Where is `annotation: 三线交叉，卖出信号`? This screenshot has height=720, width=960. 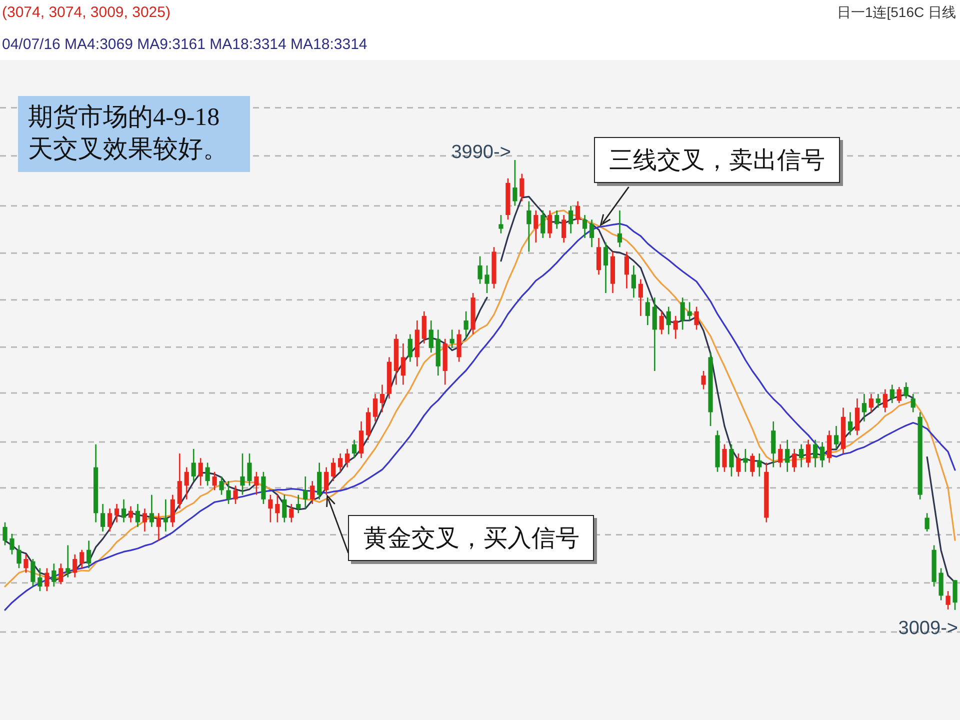
annotation: 三线交叉，卖出信号 is located at coordinates (717, 159).